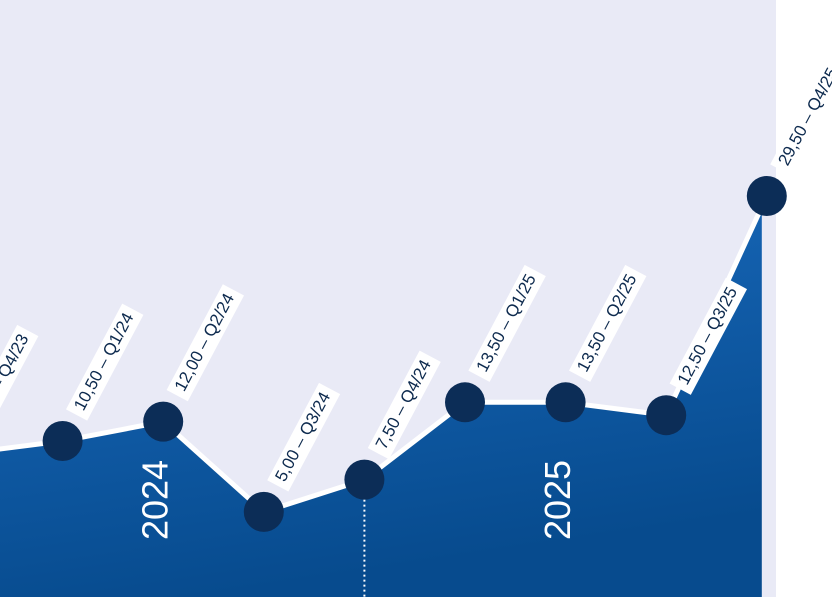 The height and width of the screenshot is (597, 832). What do you see at coordinates (557, 500) in the screenshot?
I see `year-label: 2025` at bounding box center [557, 500].